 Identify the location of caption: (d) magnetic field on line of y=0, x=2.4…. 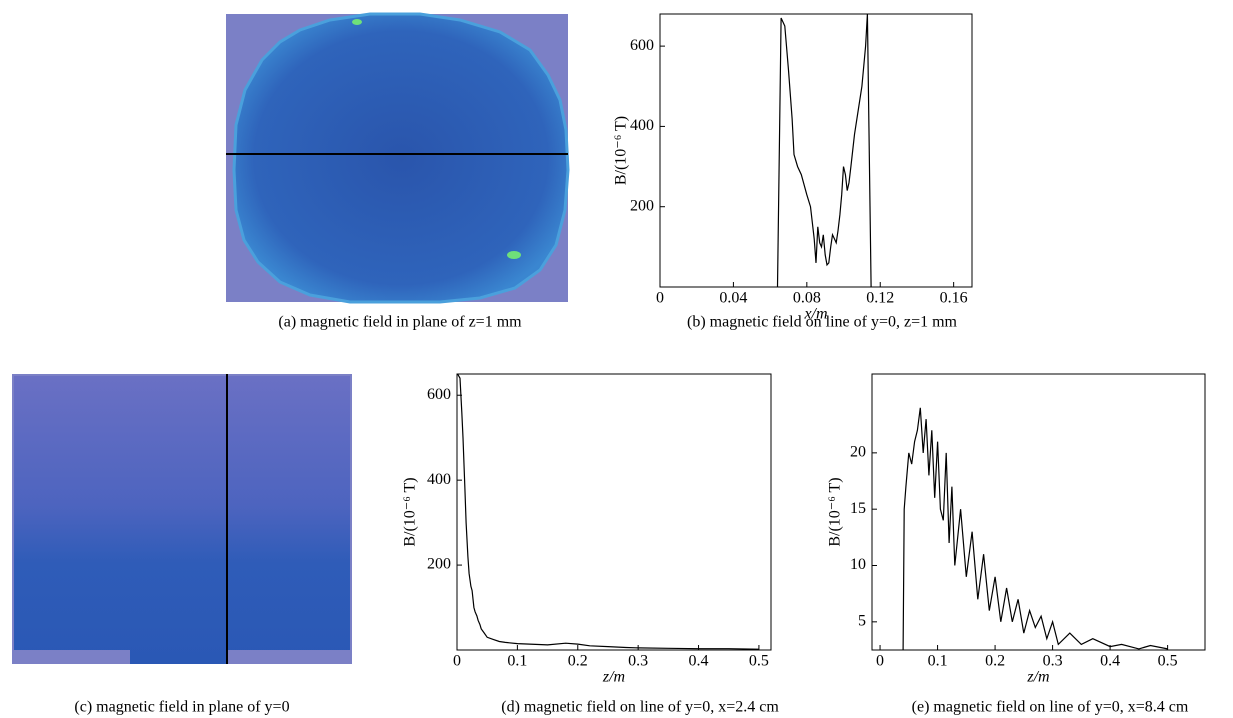
(640, 707).